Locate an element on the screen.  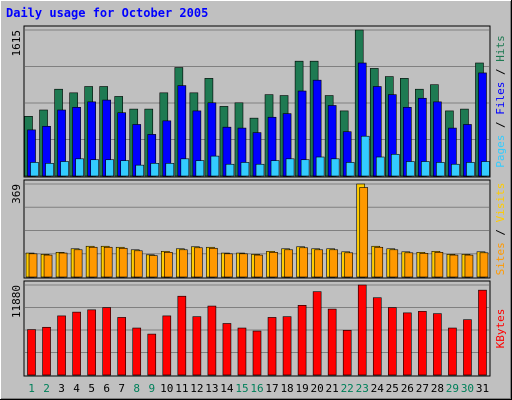
x-tick-label-day-13: 13 is located at coordinates (211, 388).